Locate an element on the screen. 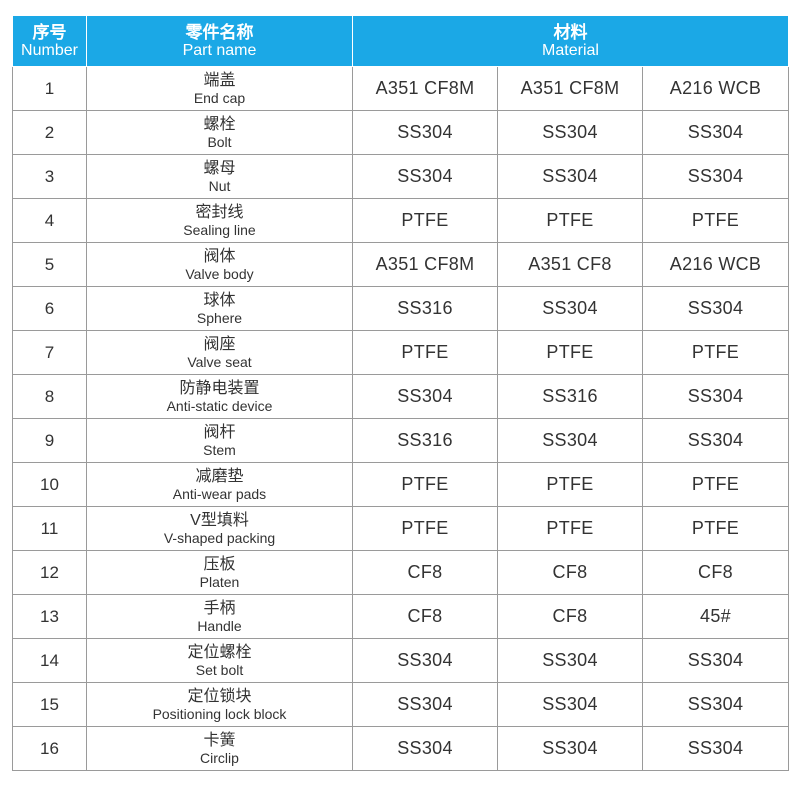 This screenshot has height=786, width=800. row-number: 15 is located at coordinates (49, 704).